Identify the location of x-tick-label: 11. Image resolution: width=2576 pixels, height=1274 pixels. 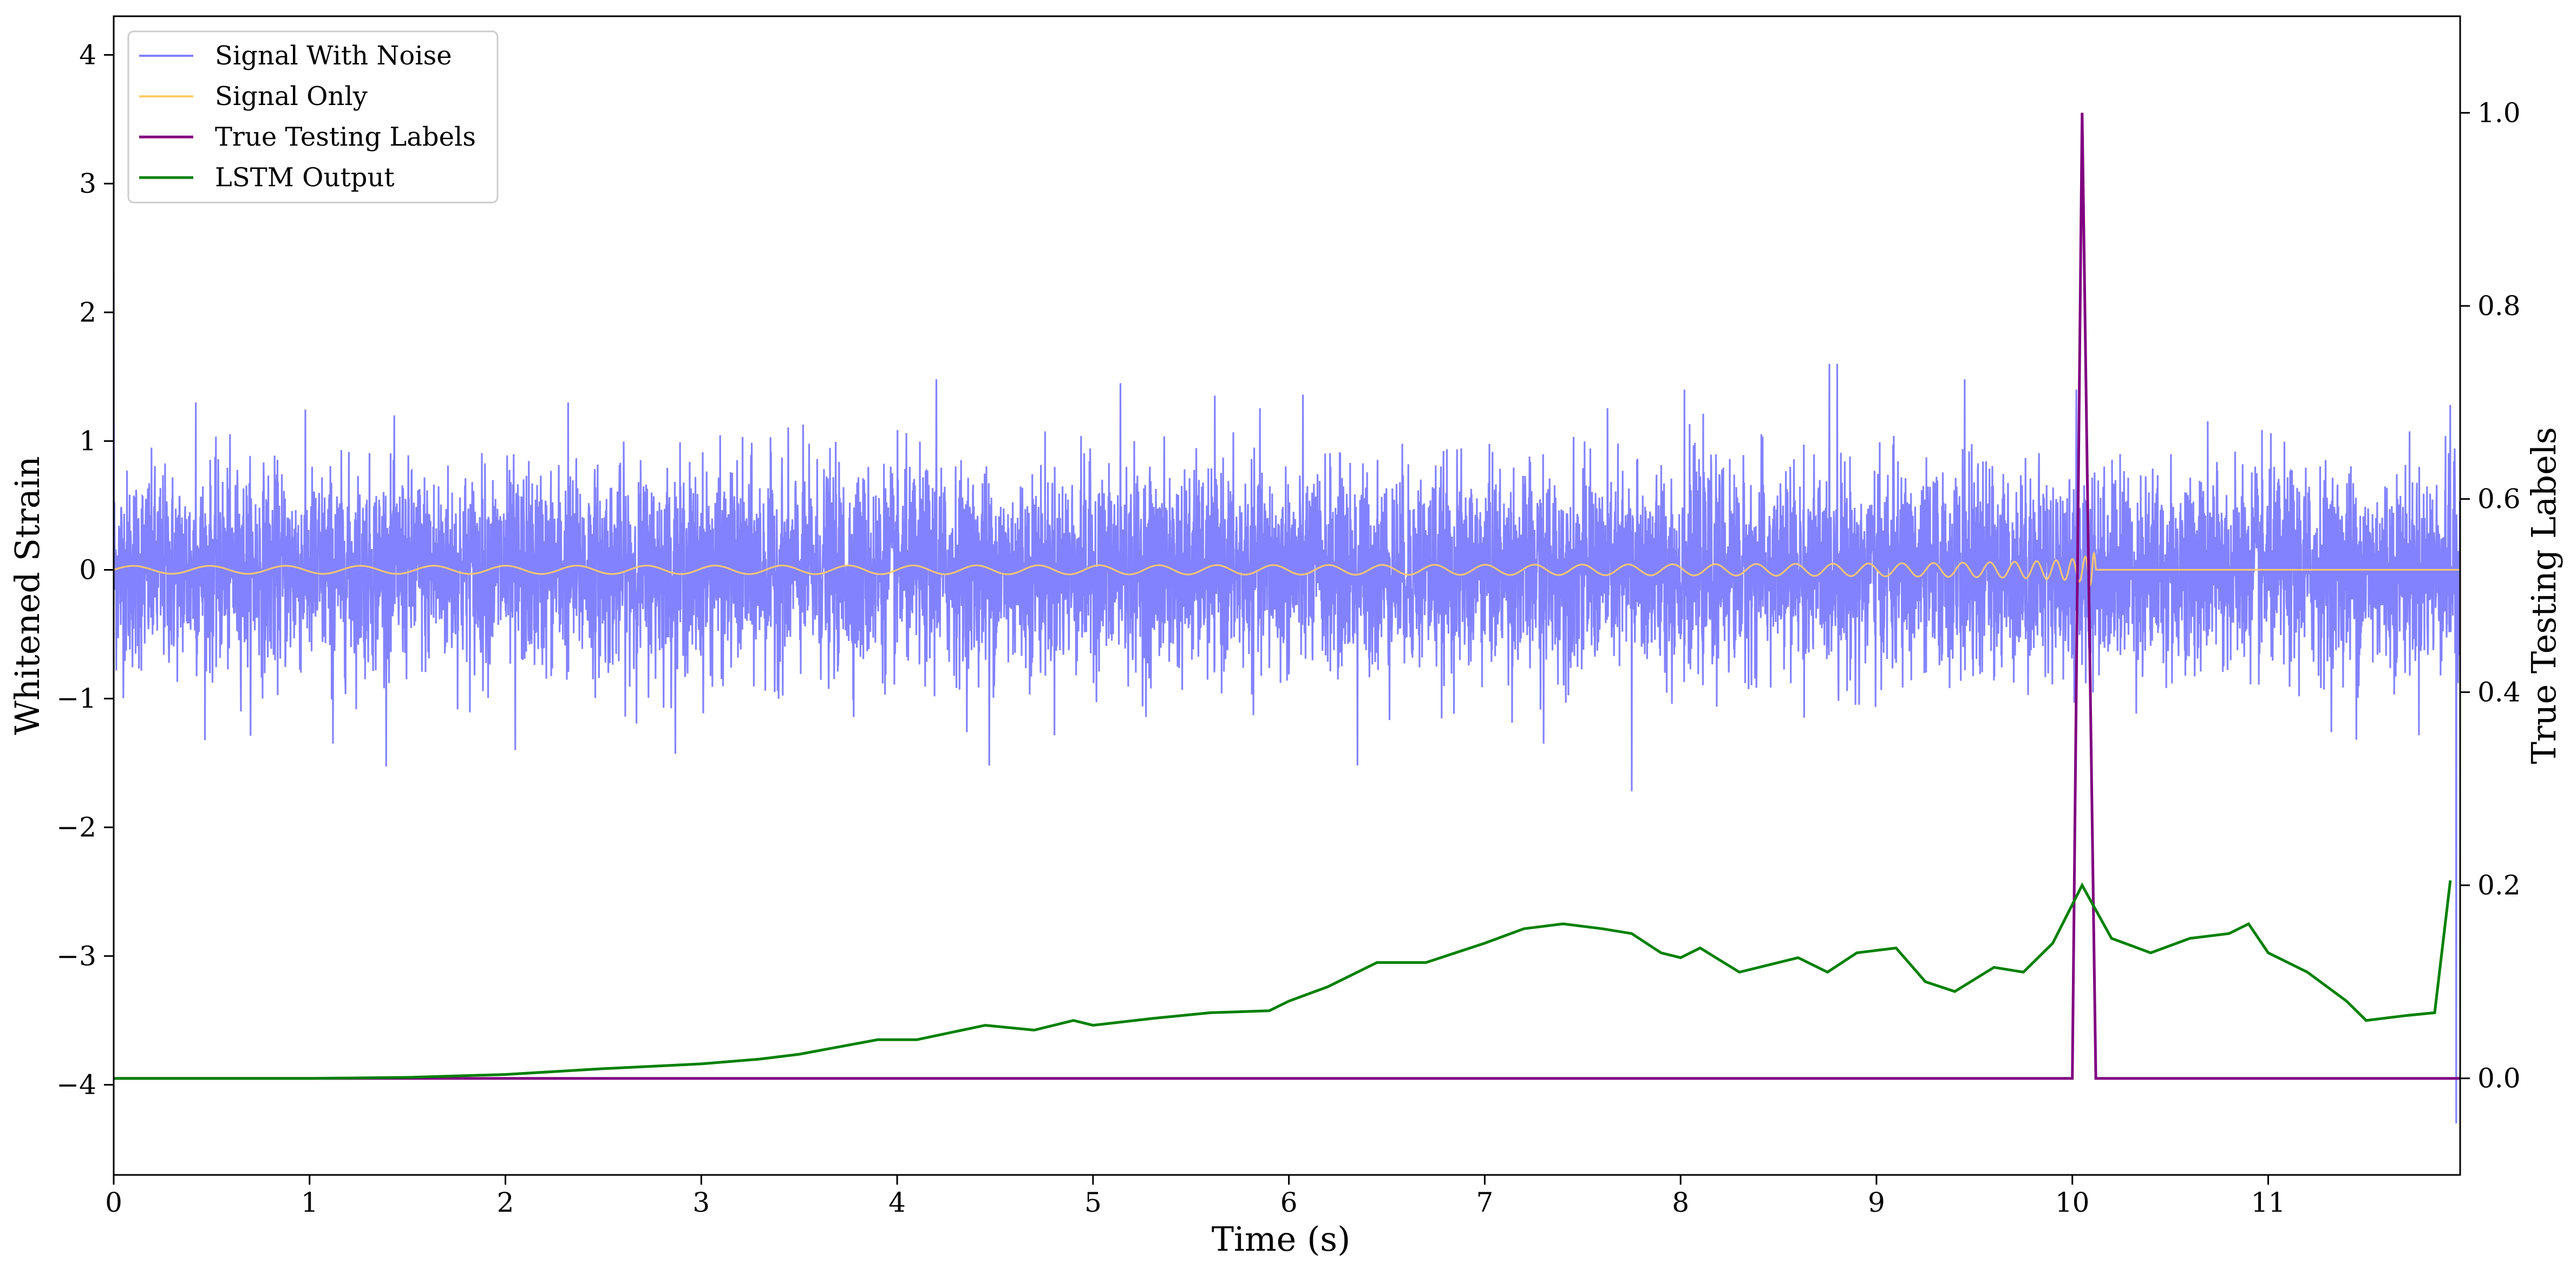
(2268, 1202).